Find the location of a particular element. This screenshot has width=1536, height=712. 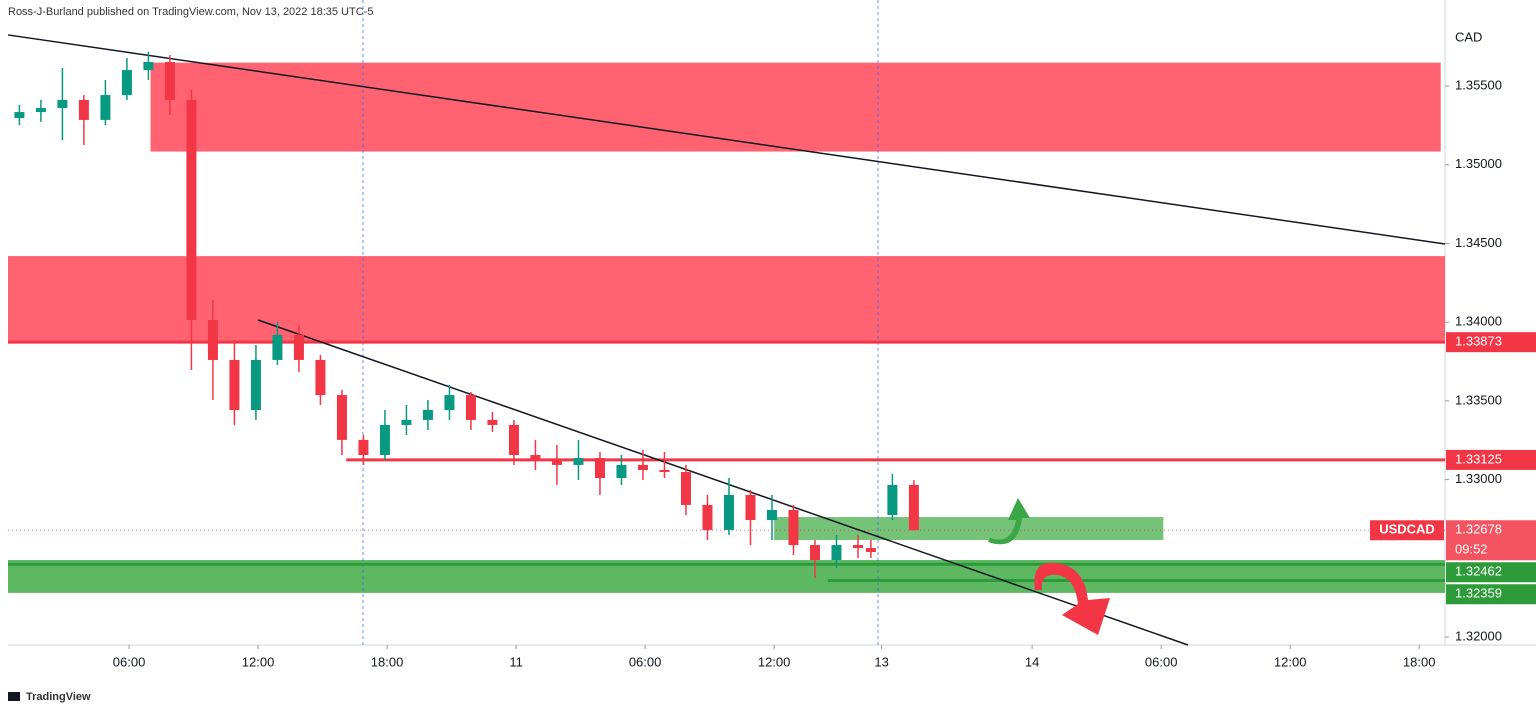

x-tick-label: 13 is located at coordinates (881, 661).